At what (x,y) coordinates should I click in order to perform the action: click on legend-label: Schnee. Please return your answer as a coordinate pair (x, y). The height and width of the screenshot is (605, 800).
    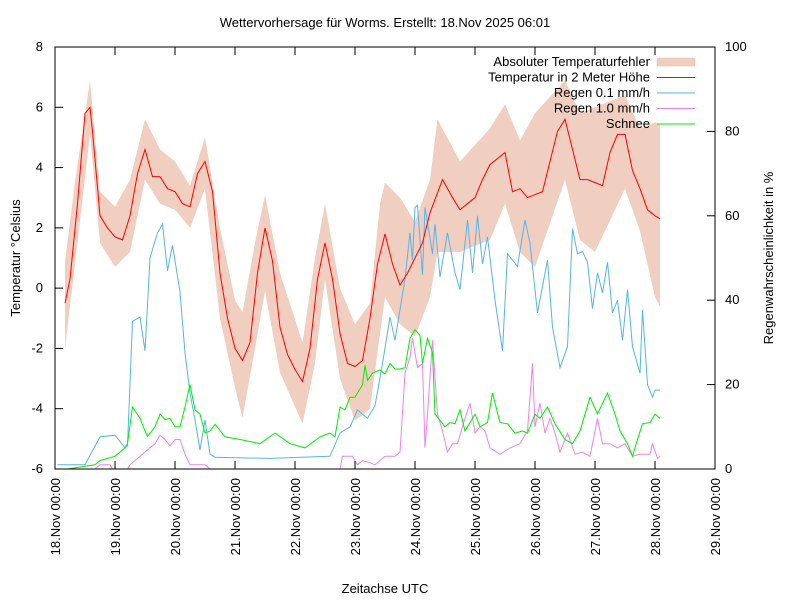
    Looking at the image, I should click on (628, 123).